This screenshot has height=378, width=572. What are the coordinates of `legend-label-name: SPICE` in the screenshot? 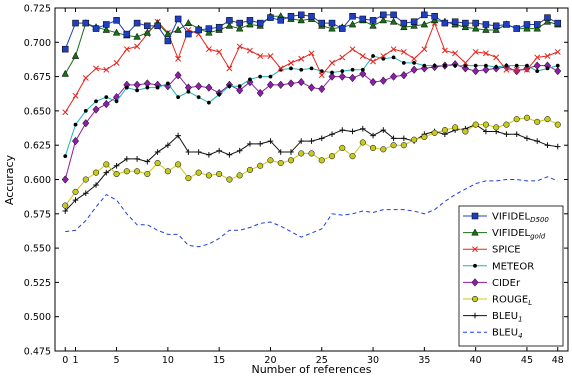 It's located at (506, 250).